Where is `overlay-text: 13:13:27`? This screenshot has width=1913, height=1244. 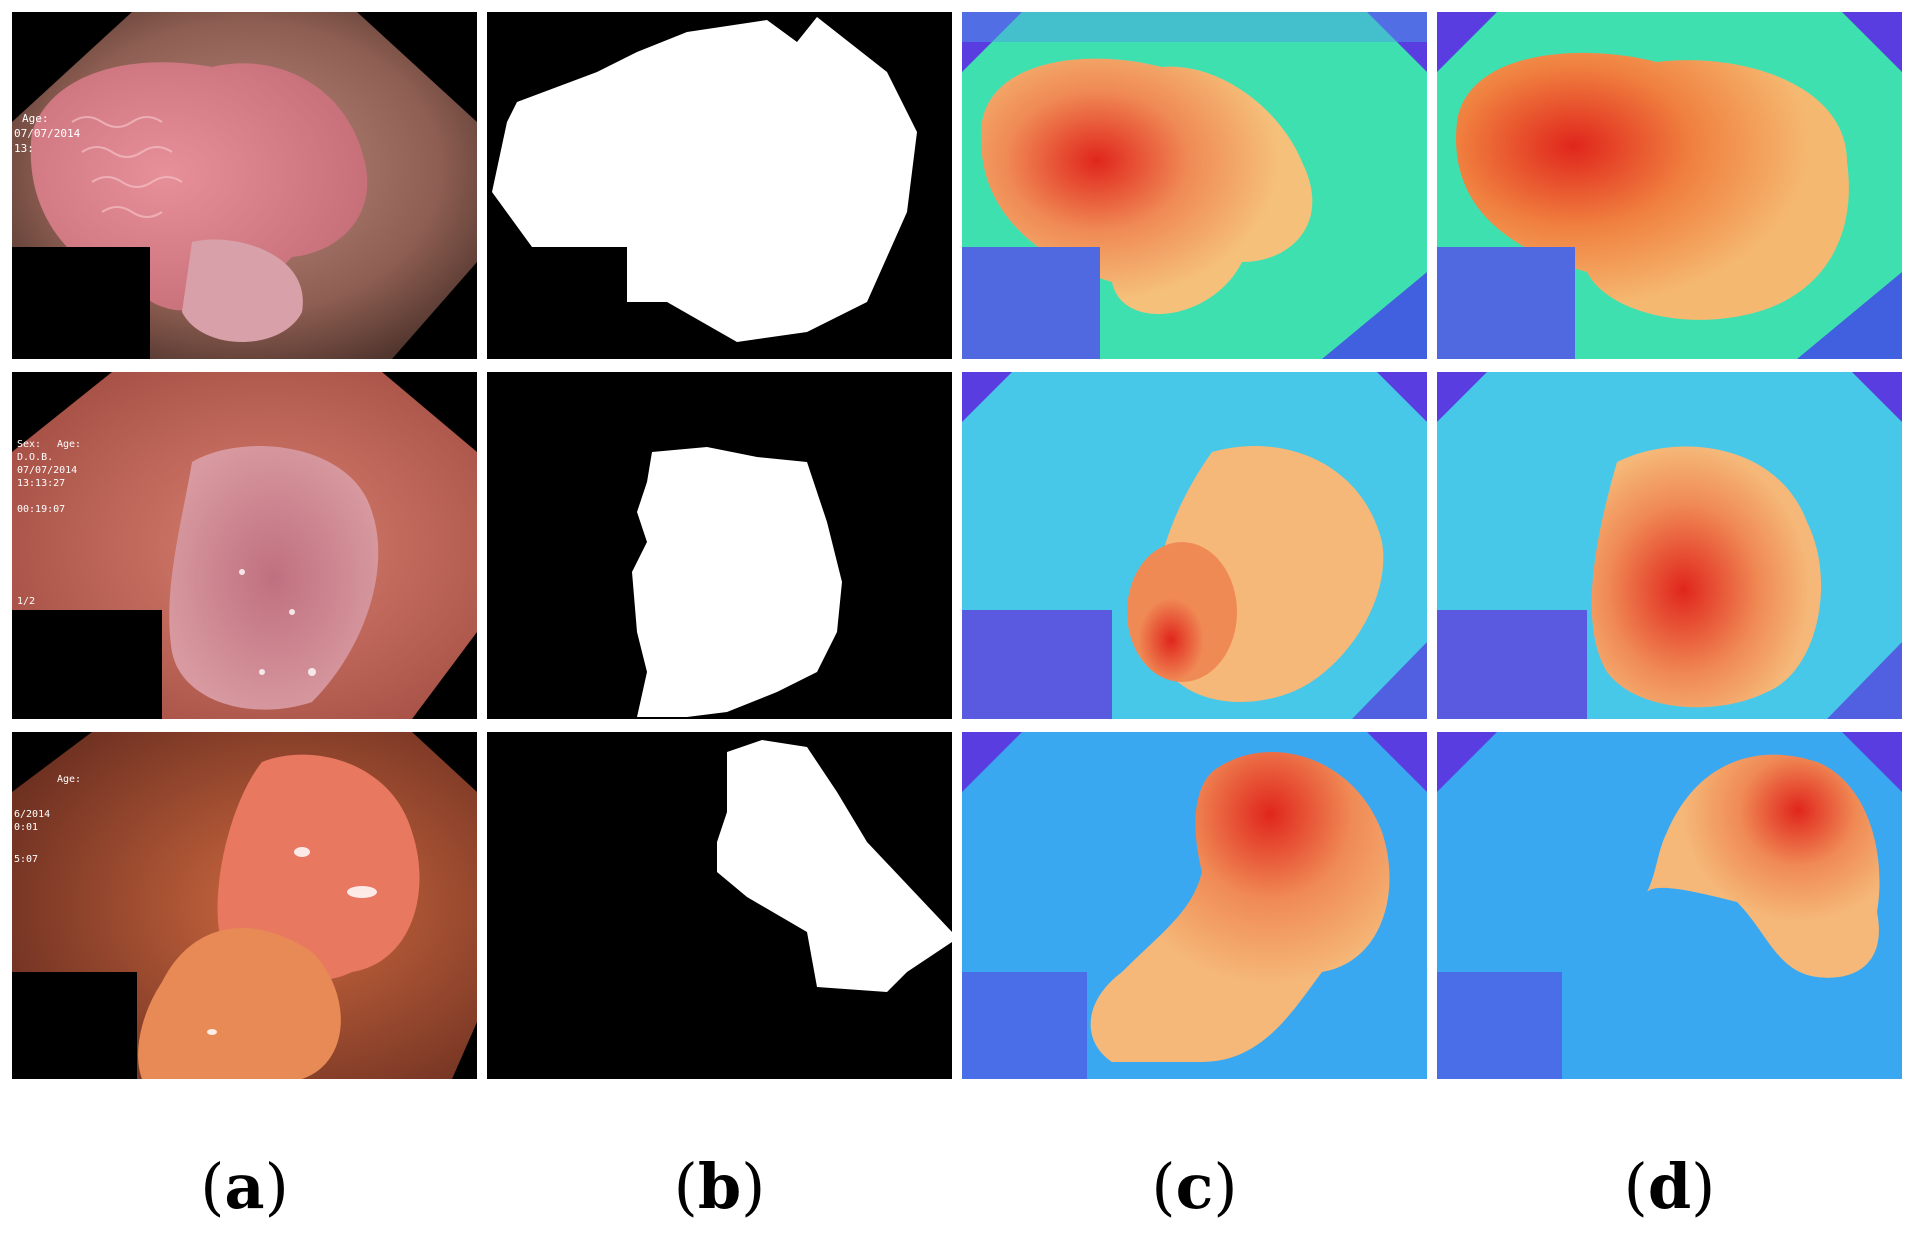 overlay-text: 13:13:27 is located at coordinates (41, 483).